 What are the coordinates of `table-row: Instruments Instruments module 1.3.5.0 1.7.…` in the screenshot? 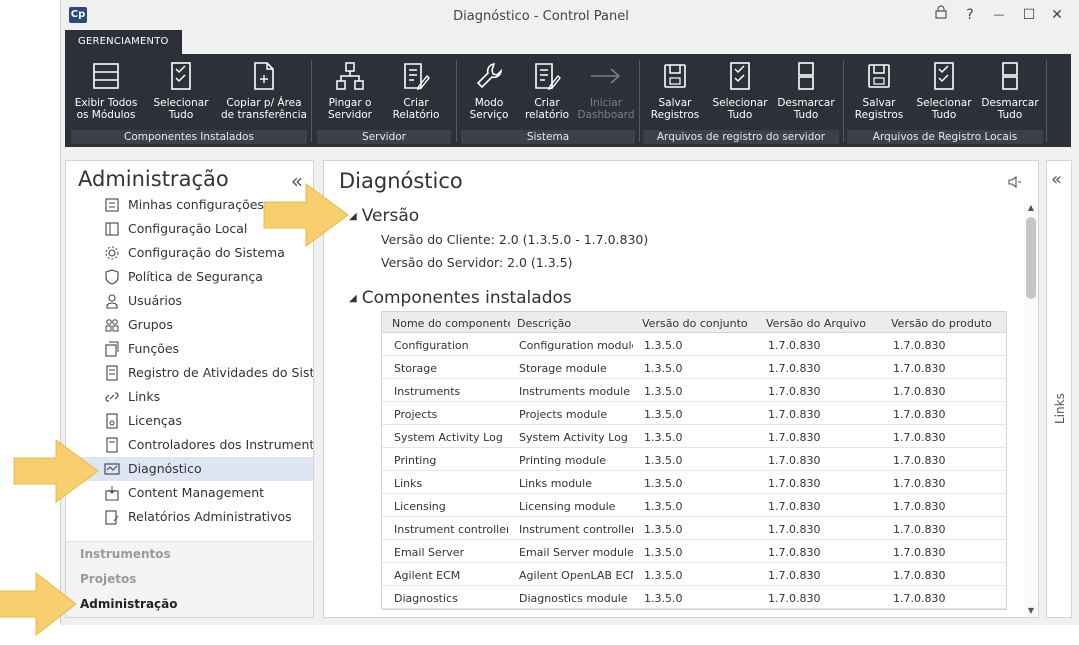 It's located at (694, 390).